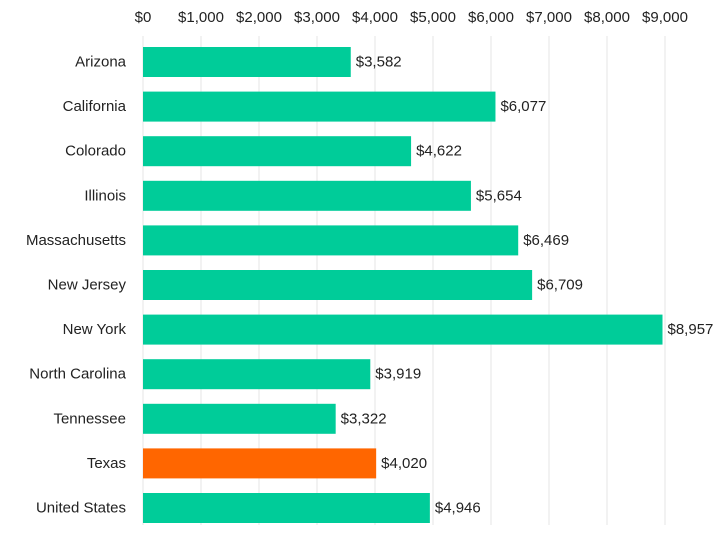 The height and width of the screenshot is (540, 720). What do you see at coordinates (404, 463) in the screenshot?
I see `data-label: $4,020` at bounding box center [404, 463].